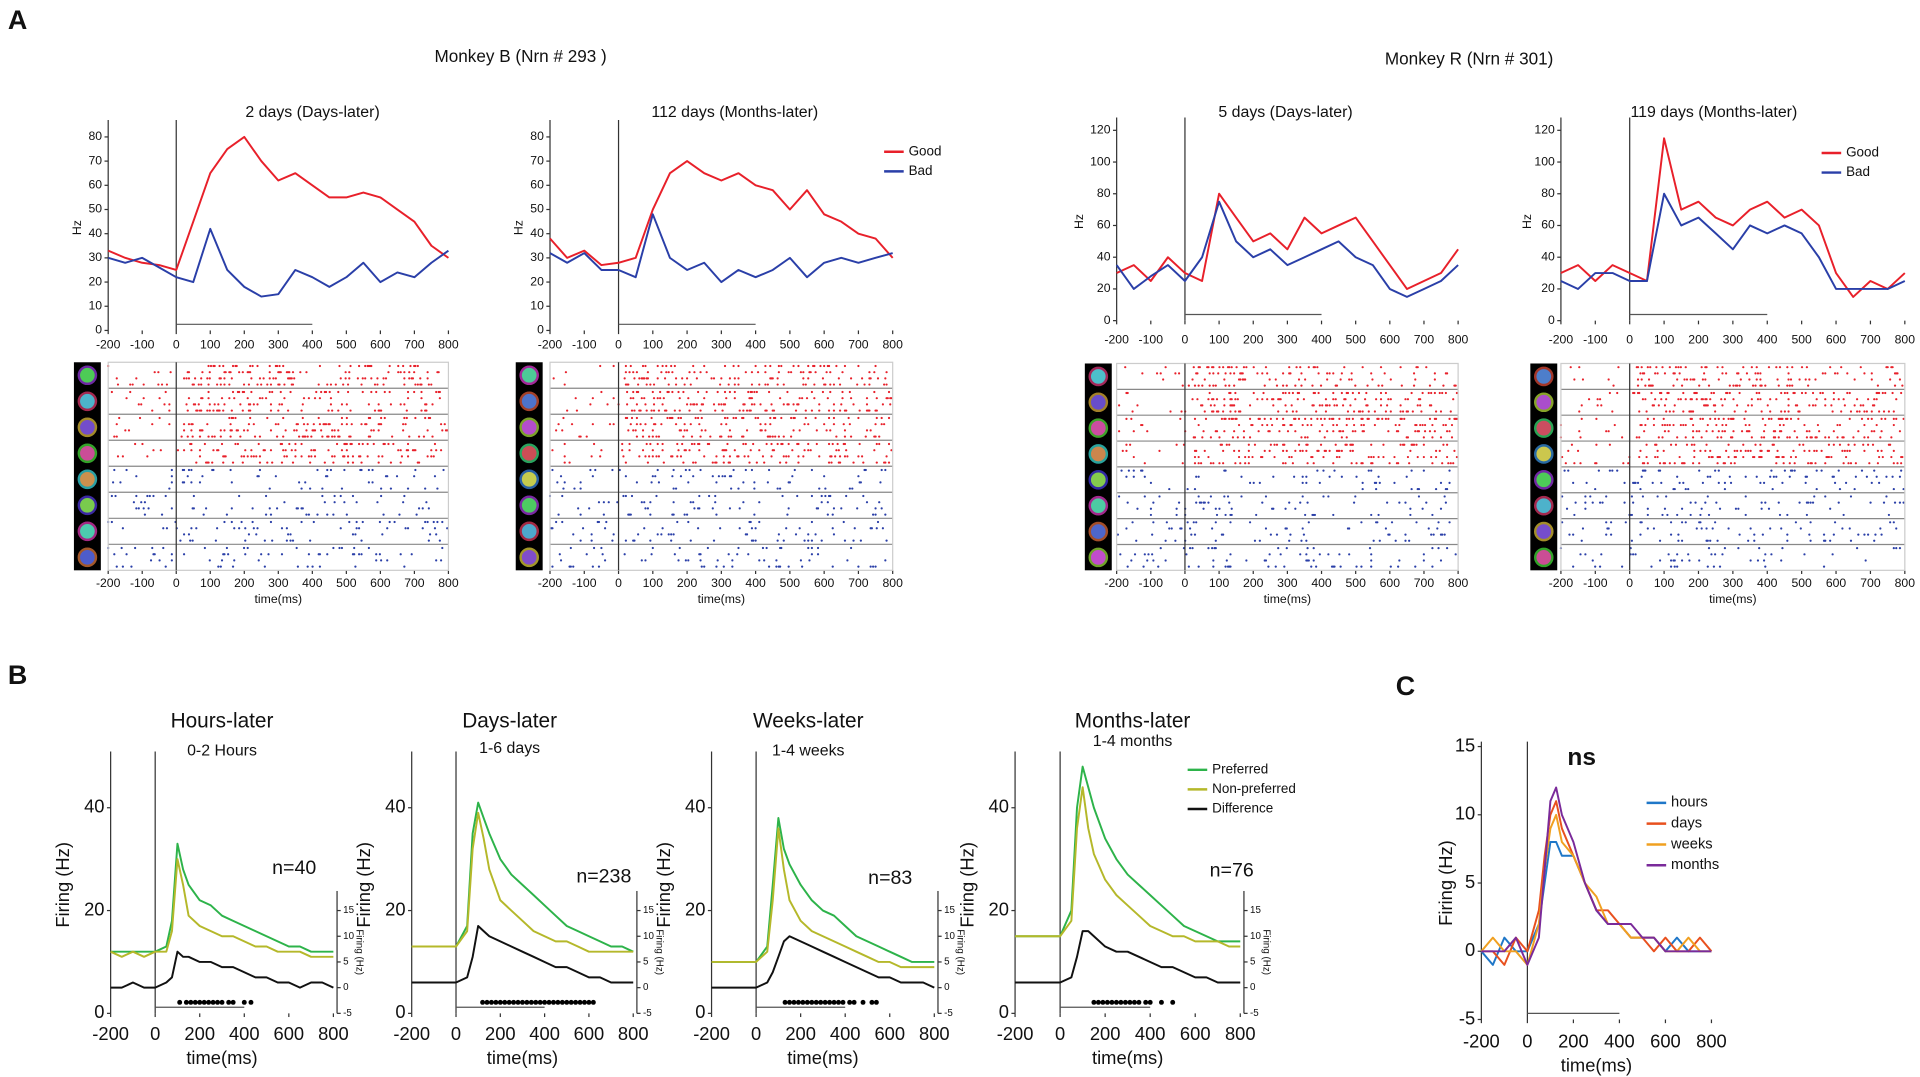 This screenshot has height=1077, width=1920. I want to click on significance-dot, so click(522, 1002).